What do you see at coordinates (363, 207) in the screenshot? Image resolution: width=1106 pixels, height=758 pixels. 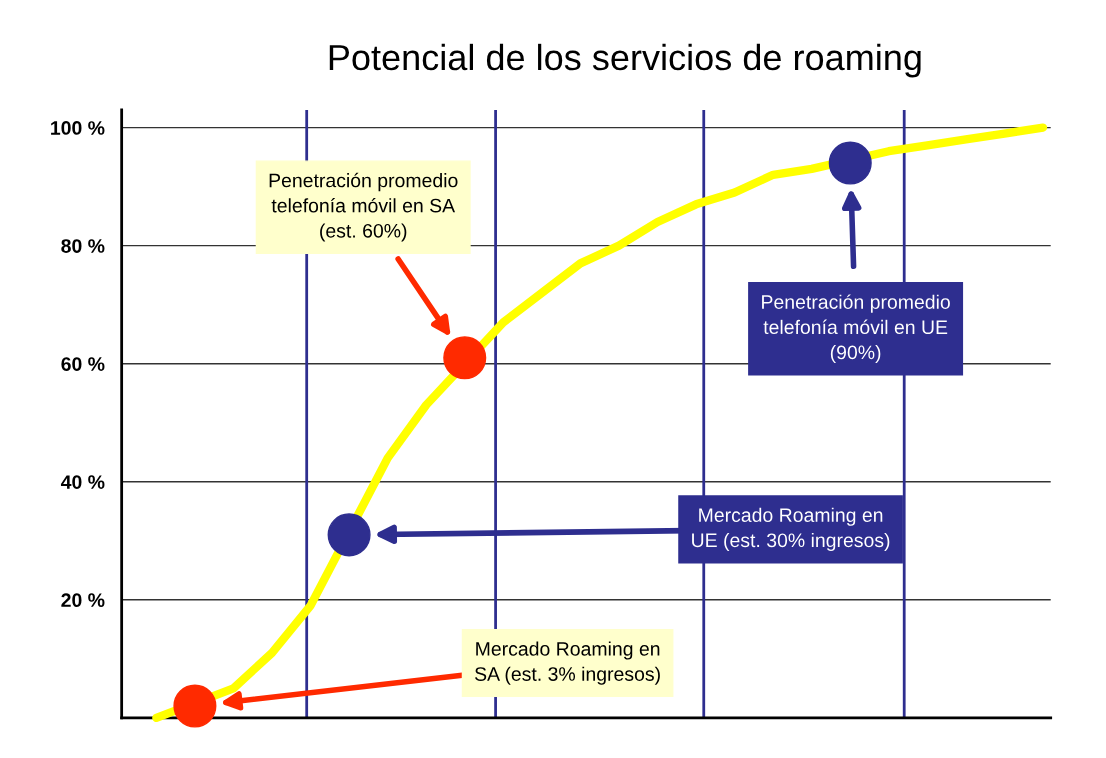 I see `annotation: Penetración promedio telefonía móvil en SA (est. 60%)` at bounding box center [363, 207].